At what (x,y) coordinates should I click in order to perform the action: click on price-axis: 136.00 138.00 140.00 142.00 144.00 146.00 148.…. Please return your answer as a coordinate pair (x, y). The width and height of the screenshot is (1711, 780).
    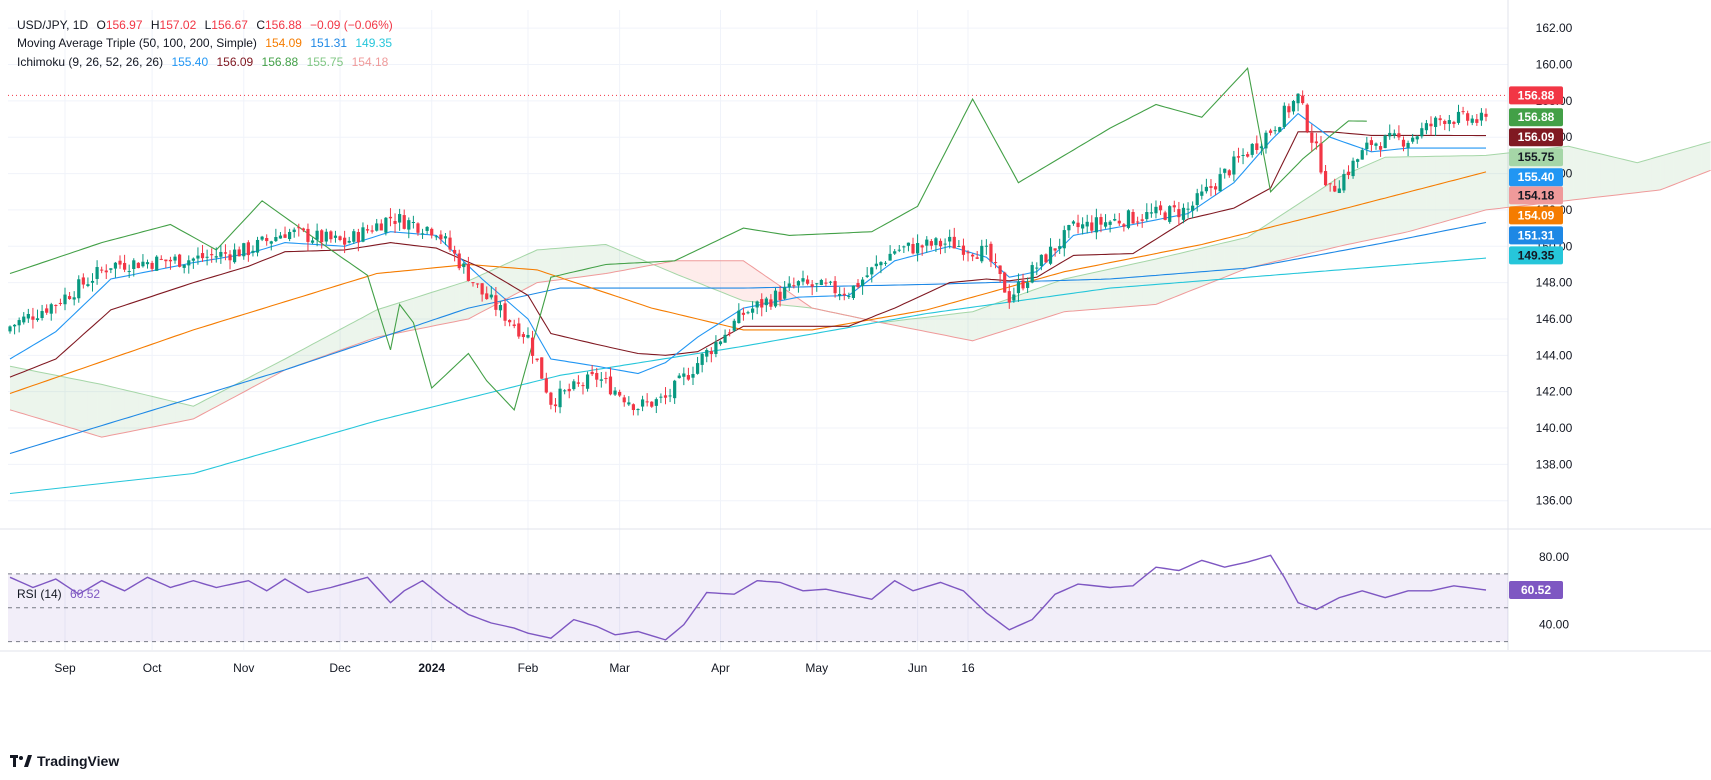
    Looking at the image, I should click on (1541, 264).